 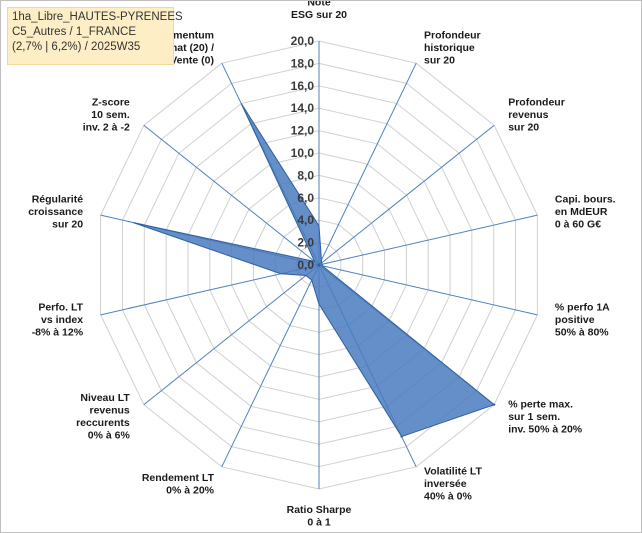 I want to click on axis-label-line: Vente (0), so click(x=192, y=60).